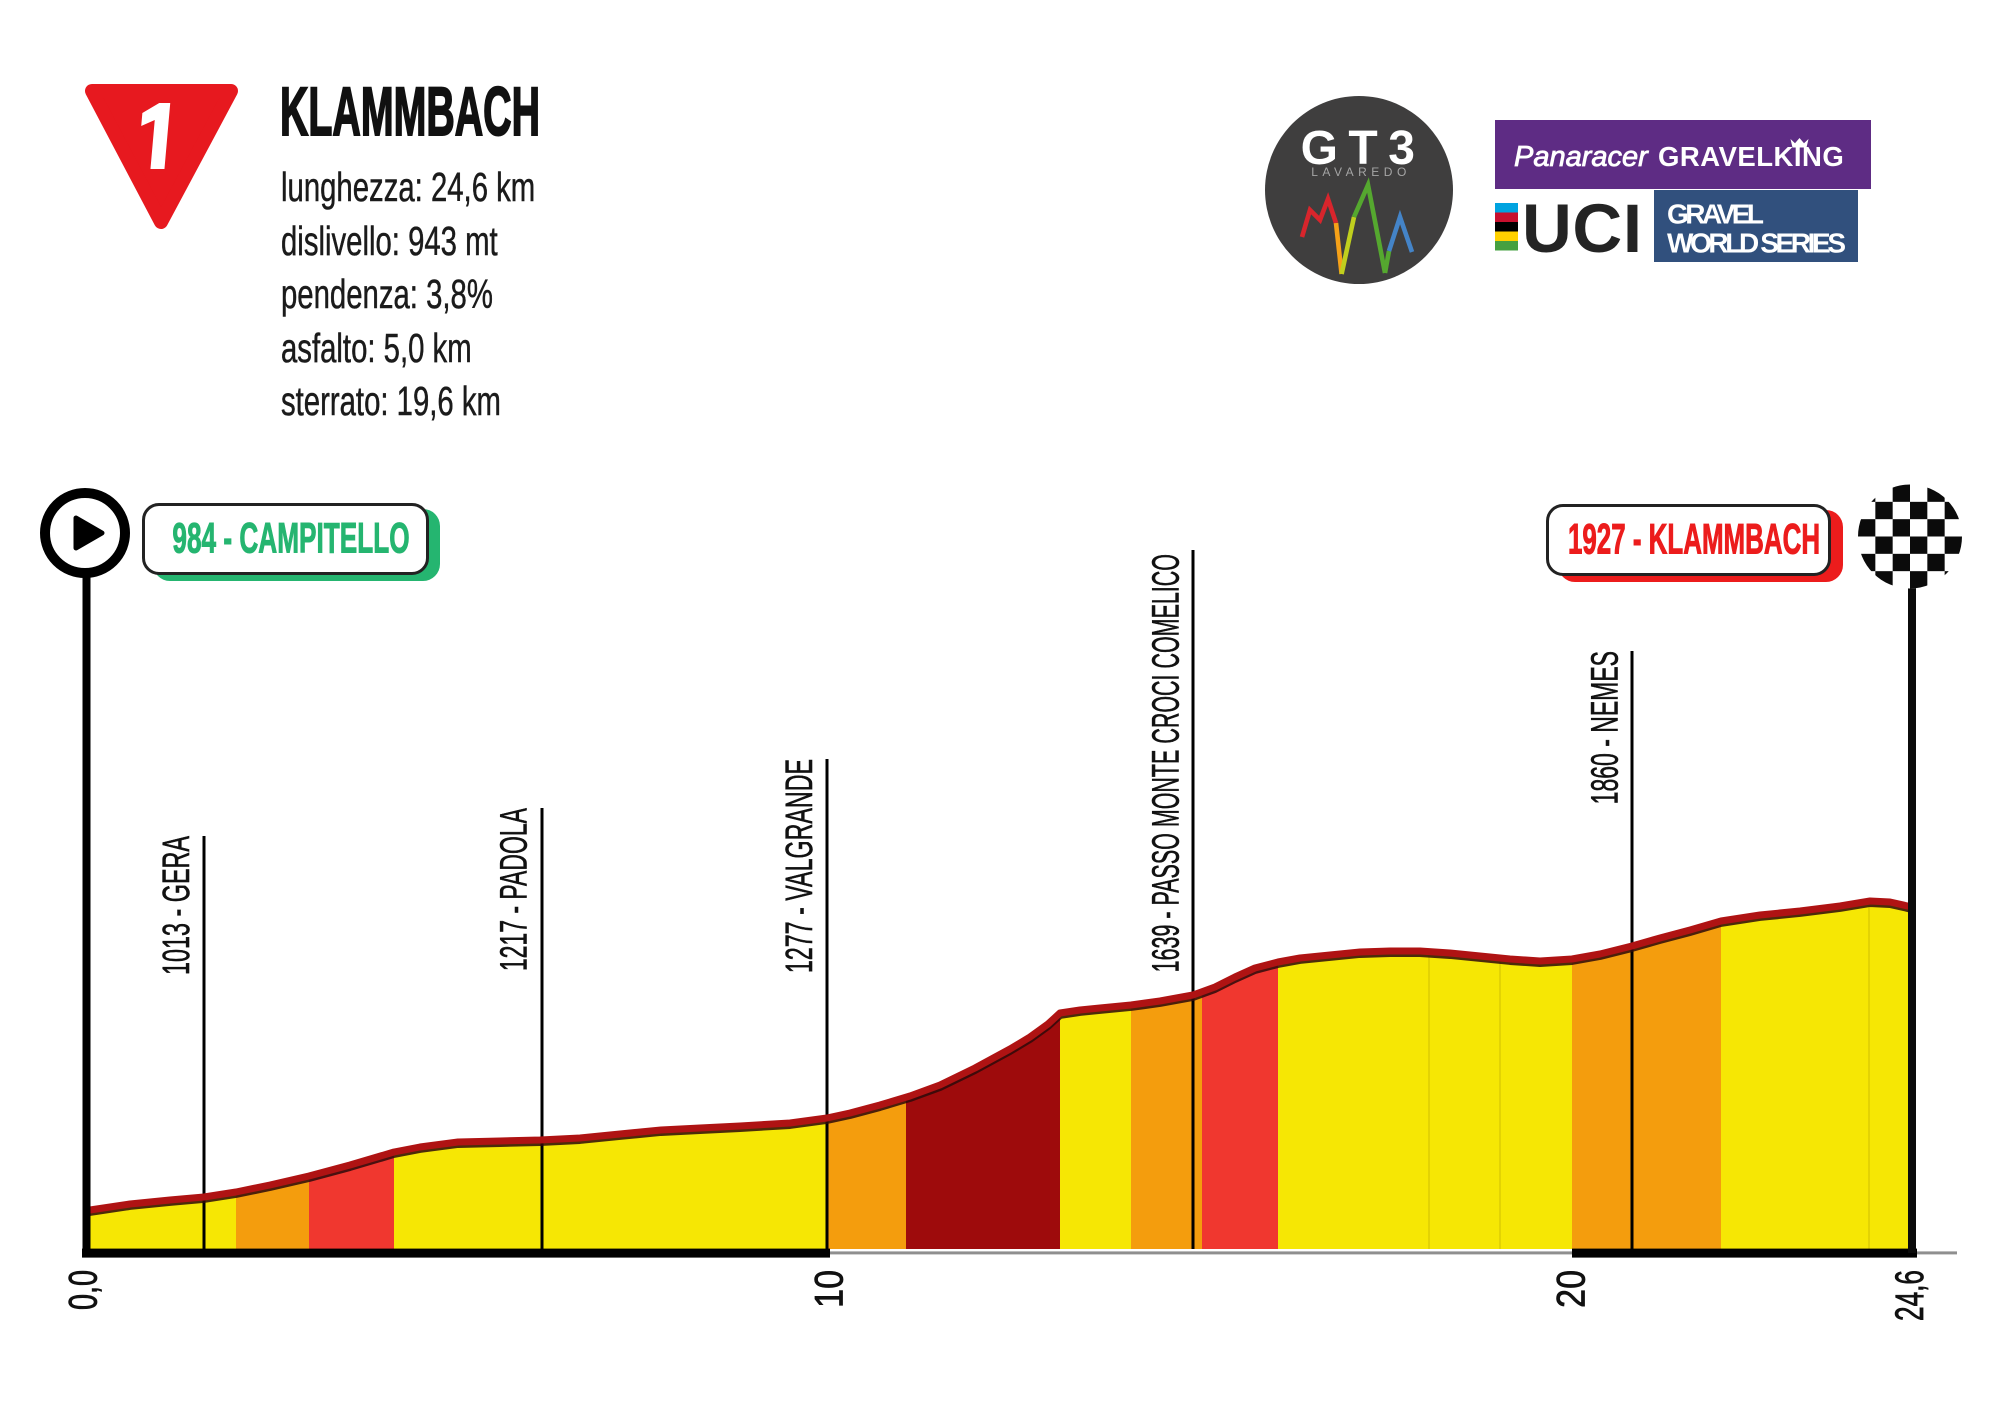 Image resolution: width=2000 pixels, height=1414 pixels. What do you see at coordinates (1363, 148) in the screenshot?
I see `svg-text: GT3` at bounding box center [1363, 148].